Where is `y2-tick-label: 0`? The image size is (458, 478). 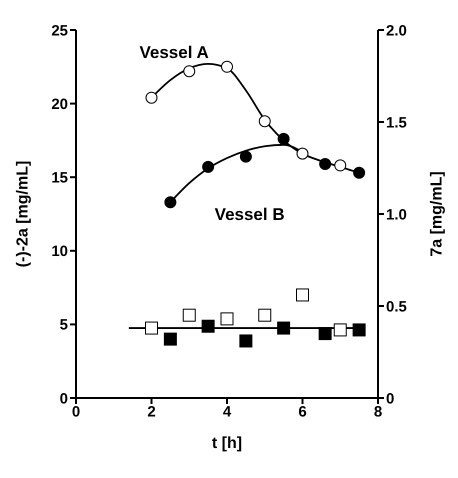 y2-tick-label: 0 is located at coordinates (390, 399).